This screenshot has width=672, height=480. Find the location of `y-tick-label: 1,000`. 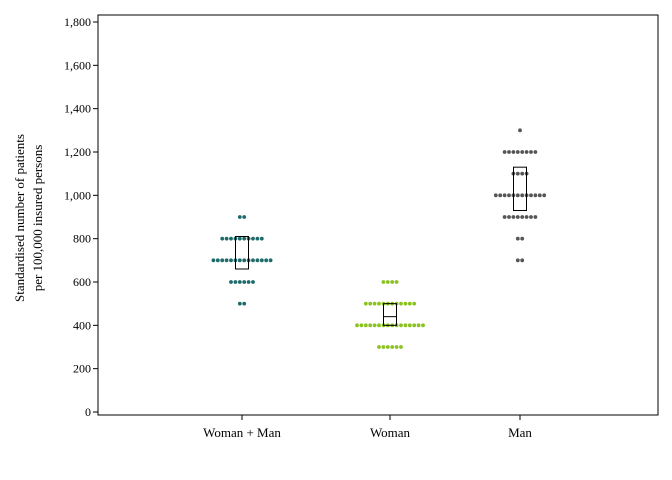

y-tick-label: 1,000 is located at coordinates (77, 195).